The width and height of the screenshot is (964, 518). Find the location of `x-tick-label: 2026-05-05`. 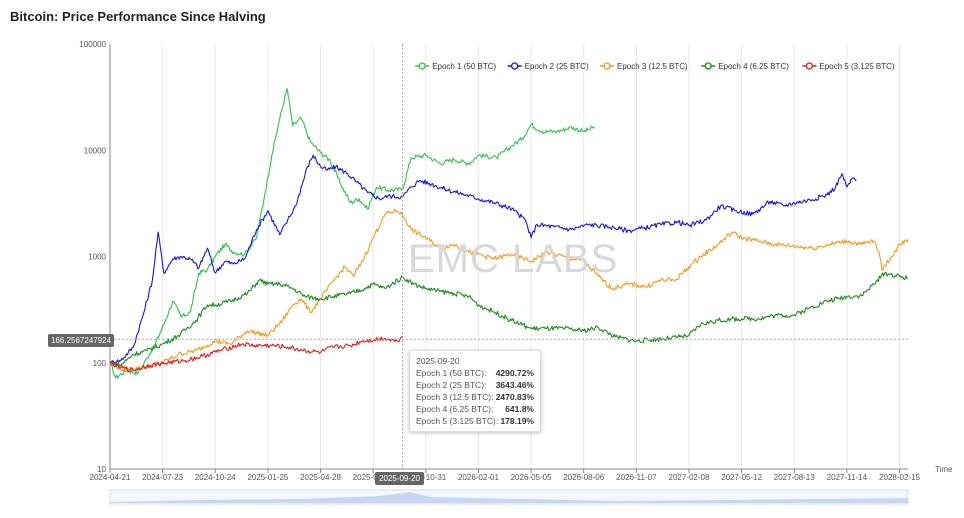

x-tick-label: 2026-05-05 is located at coordinates (531, 477).